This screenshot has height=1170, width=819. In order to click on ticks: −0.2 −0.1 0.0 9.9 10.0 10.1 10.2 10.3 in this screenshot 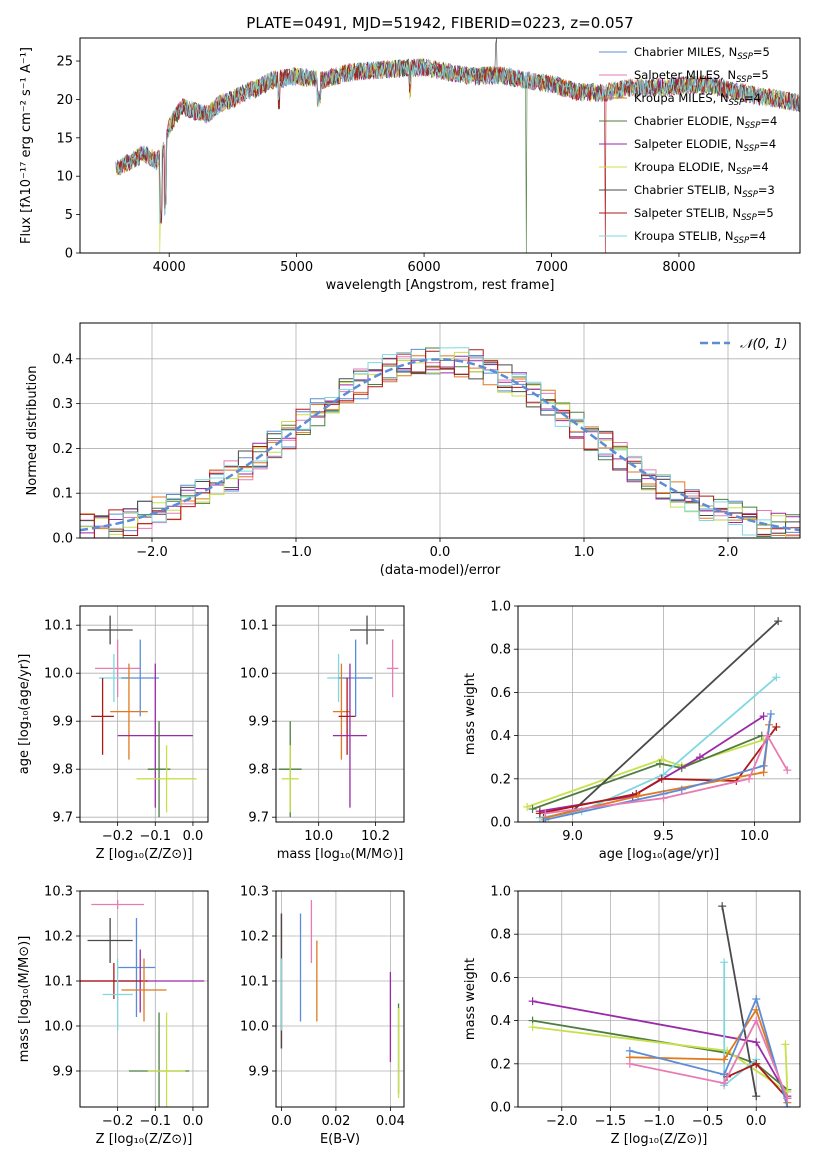, I will do `click(123, 1007)`.